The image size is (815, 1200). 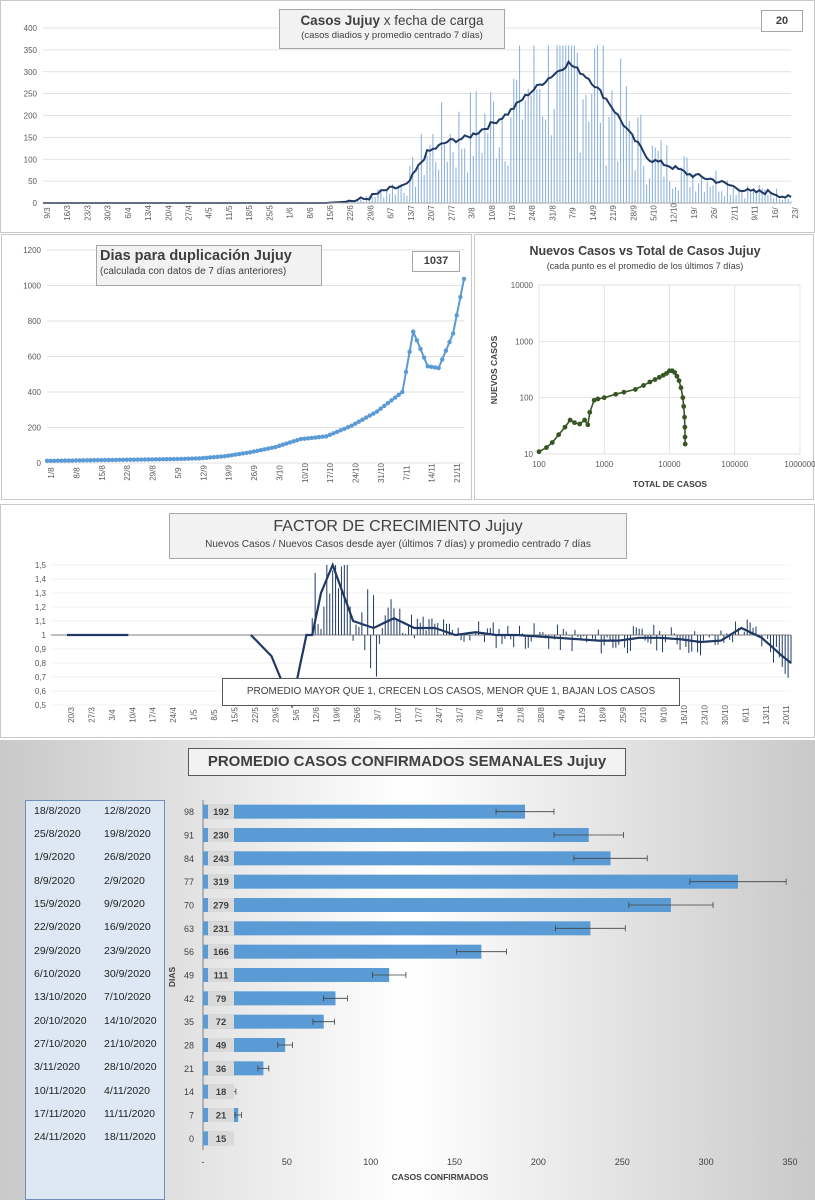 What do you see at coordinates (35, 203) in the screenshot?
I see `chart1-y-tick: 0` at bounding box center [35, 203].